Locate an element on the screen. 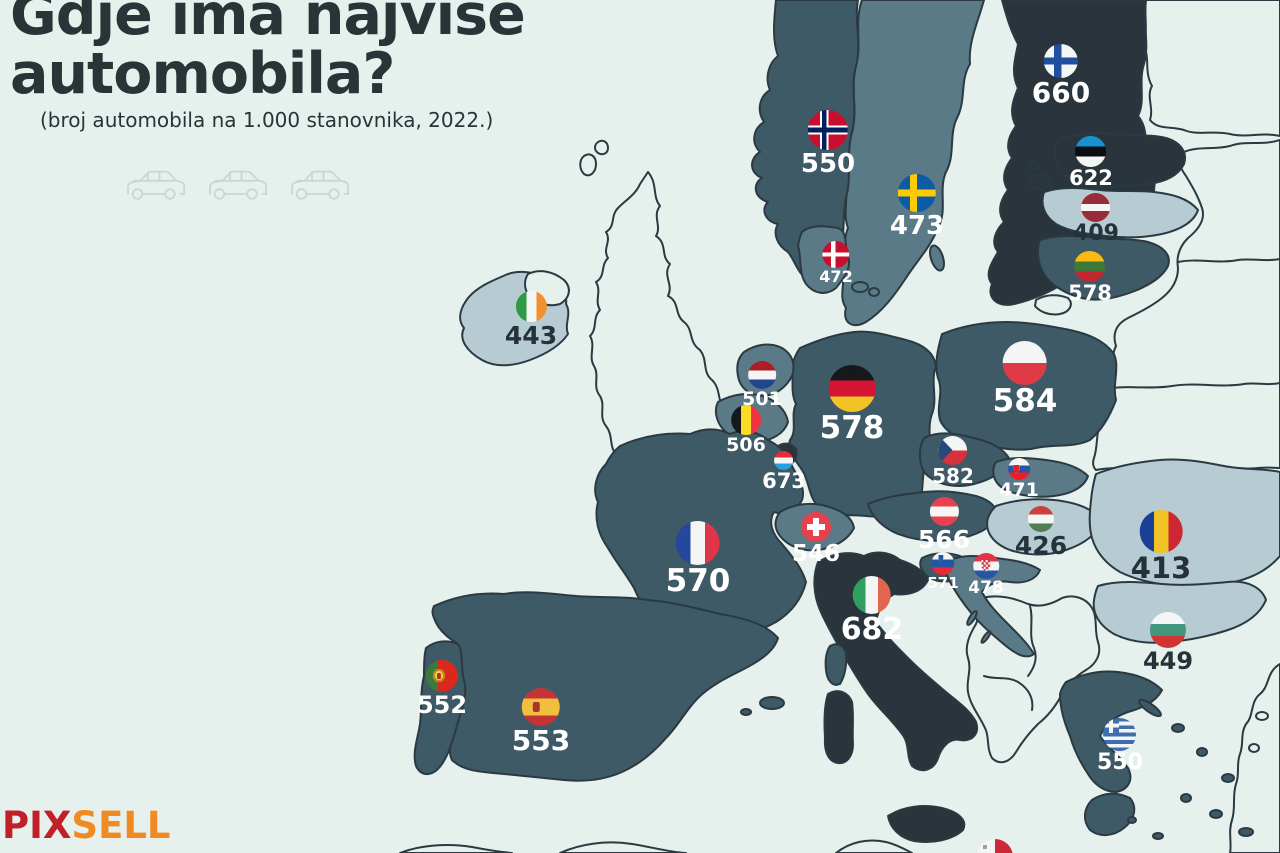  marker-de: 578 is located at coordinates (852, 405).